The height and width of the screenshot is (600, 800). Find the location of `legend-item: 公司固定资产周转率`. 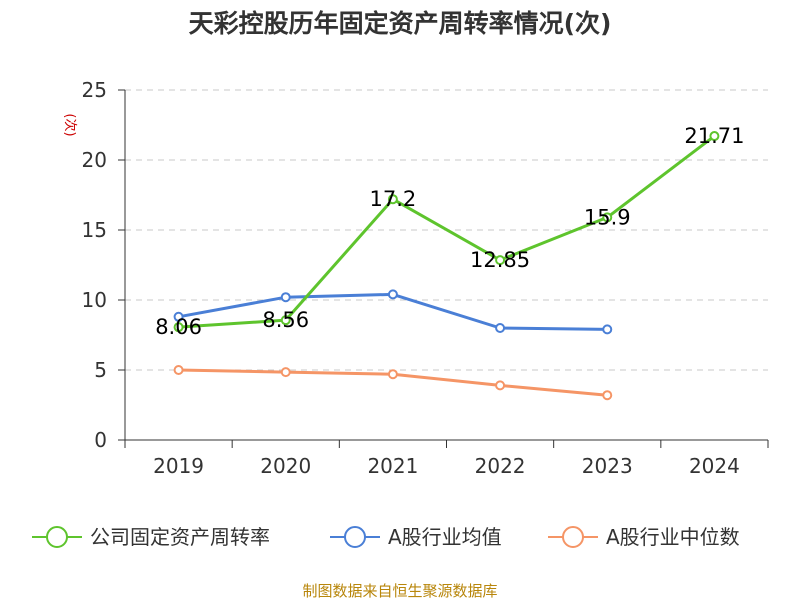

legend-item: 公司固定资产周转率 is located at coordinates (151, 537).